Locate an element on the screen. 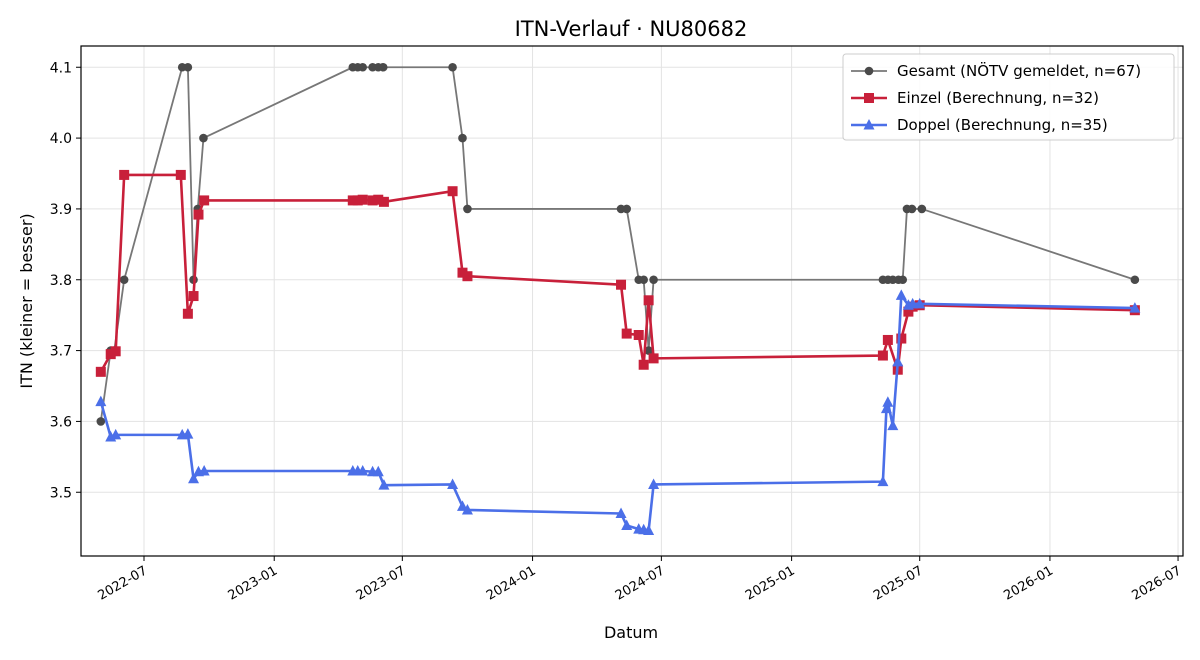 The height and width of the screenshot is (660, 1200). y-axis: 3.5 3.6 3.7 3.8 3.9 4.0 4.1 is located at coordinates (65, 280).